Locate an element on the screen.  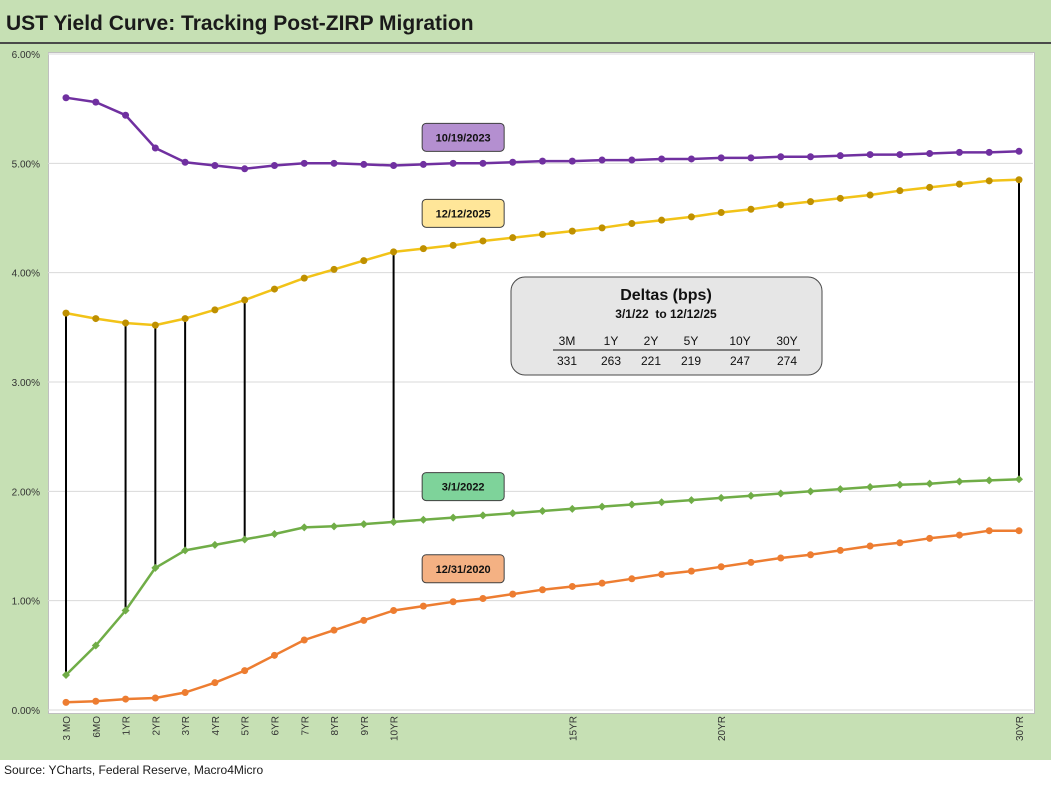
deltas-title: Deltas (bps) is located at coordinates (666, 295).